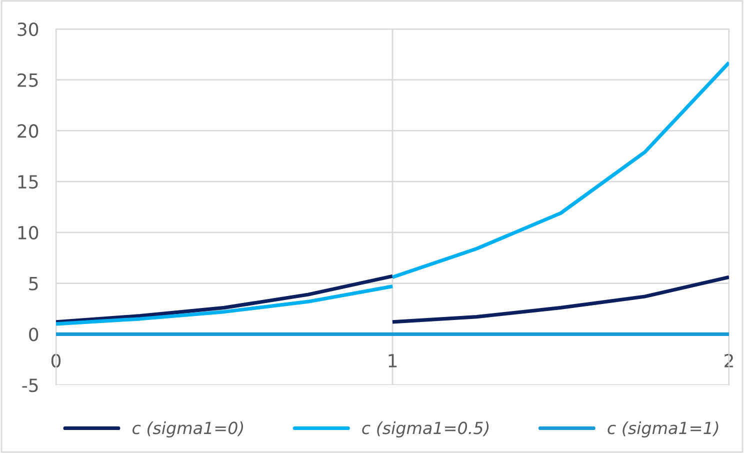 The height and width of the screenshot is (453, 744). Describe the element at coordinates (28, 233) in the screenshot. I see `y-tick-label: 10` at that location.